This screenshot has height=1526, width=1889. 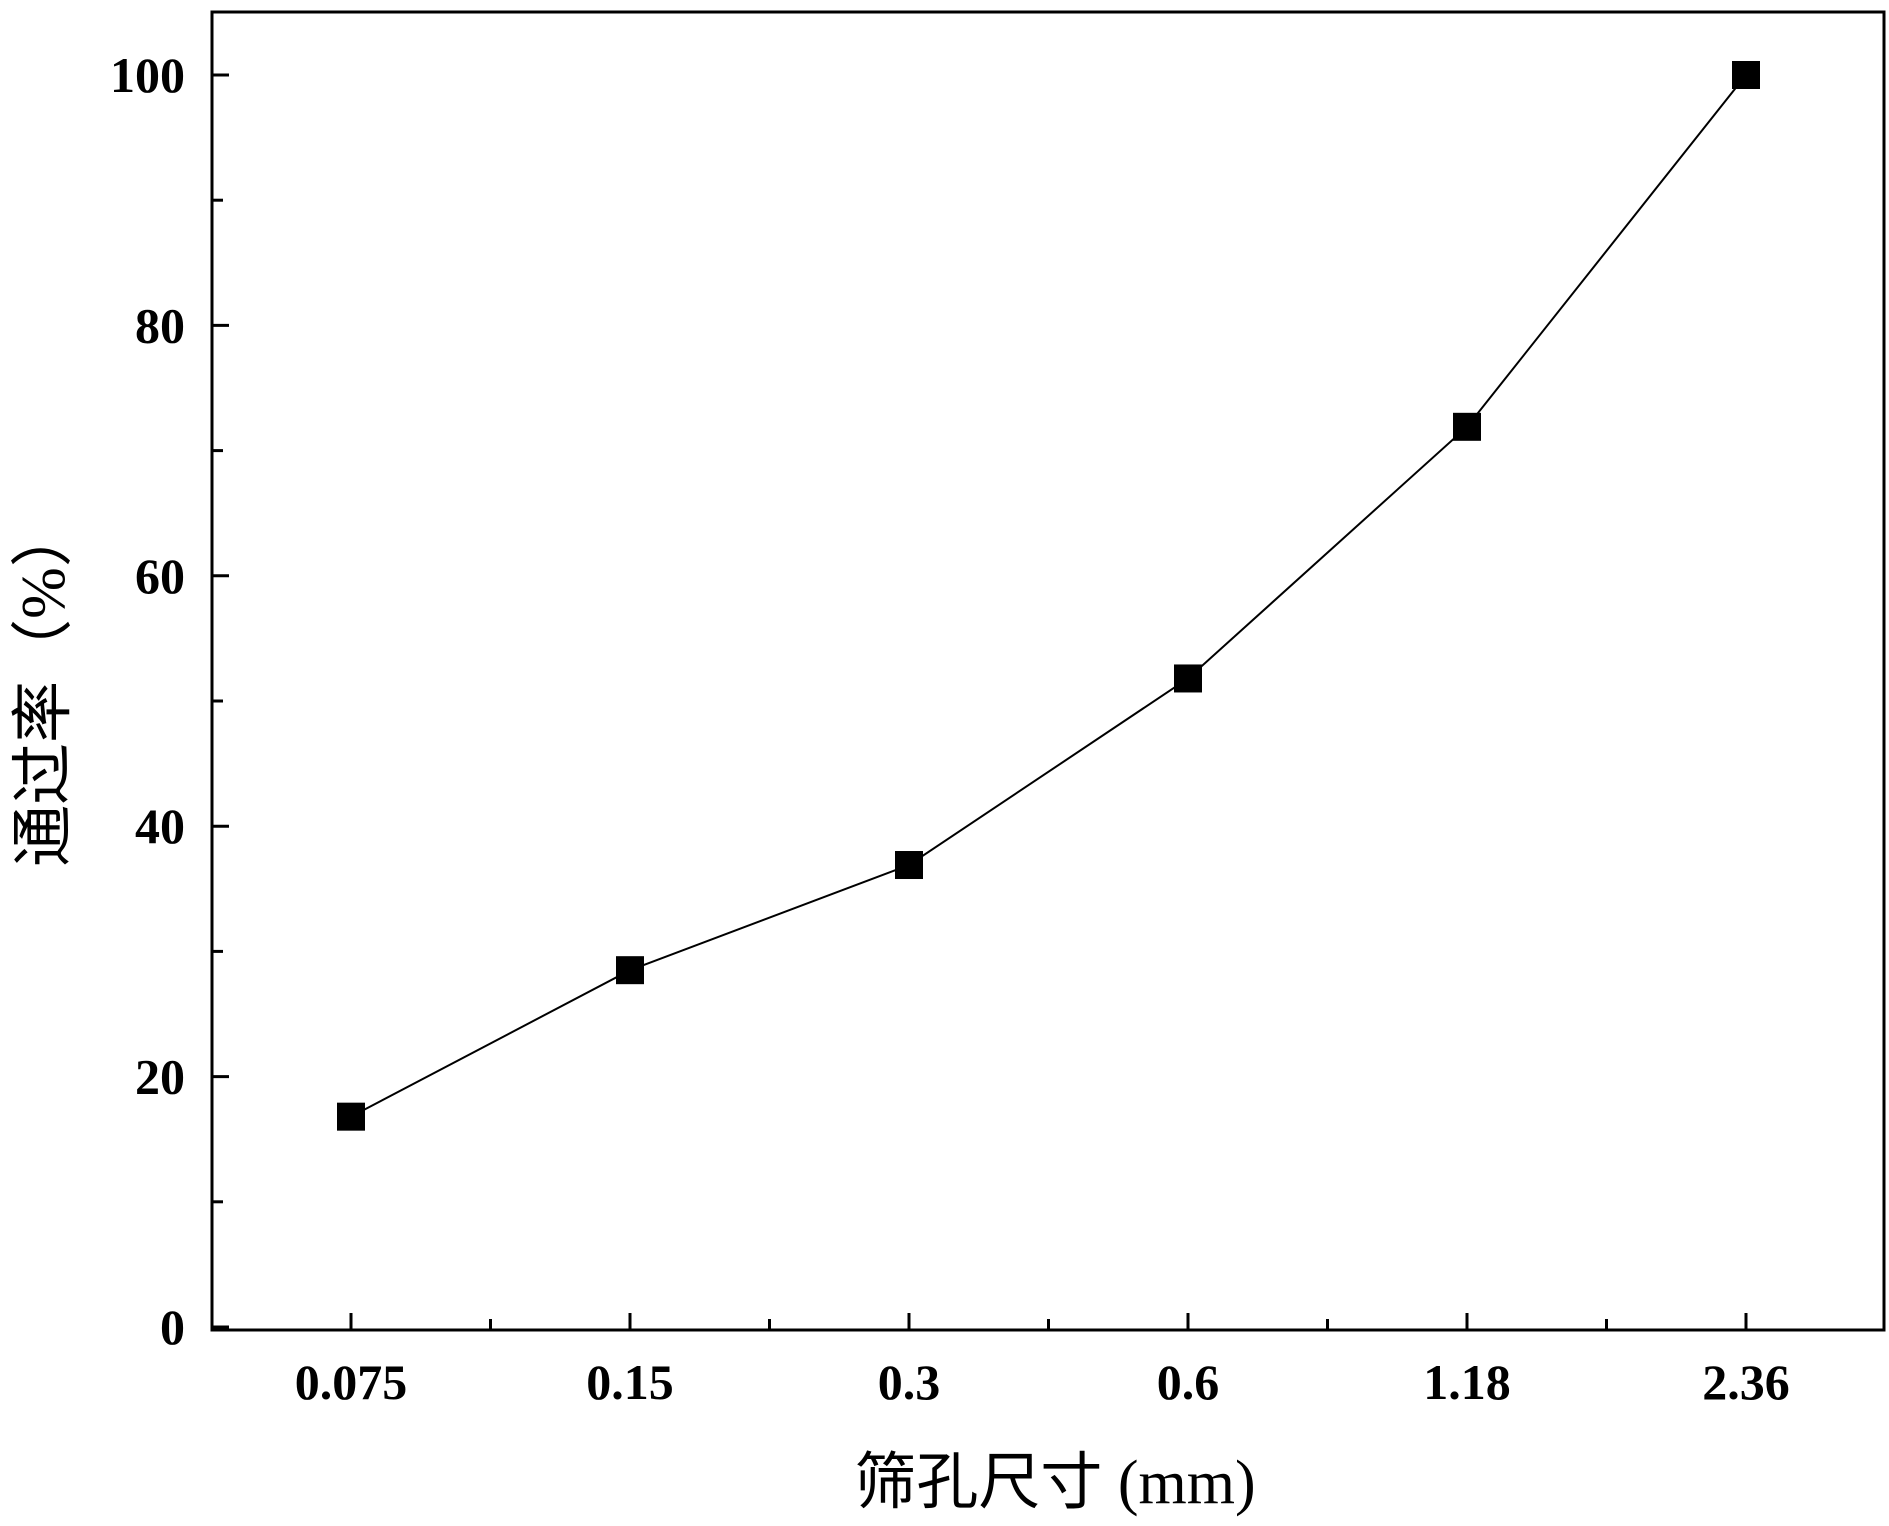 I want to click on y-tick-label: 80, so click(x=160, y=325).